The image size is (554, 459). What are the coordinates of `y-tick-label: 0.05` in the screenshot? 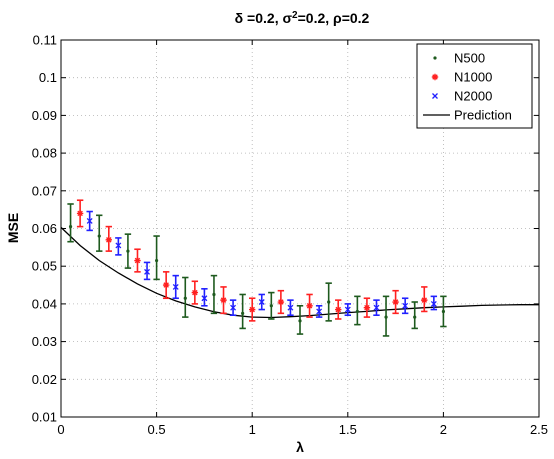 It's located at (44, 266).